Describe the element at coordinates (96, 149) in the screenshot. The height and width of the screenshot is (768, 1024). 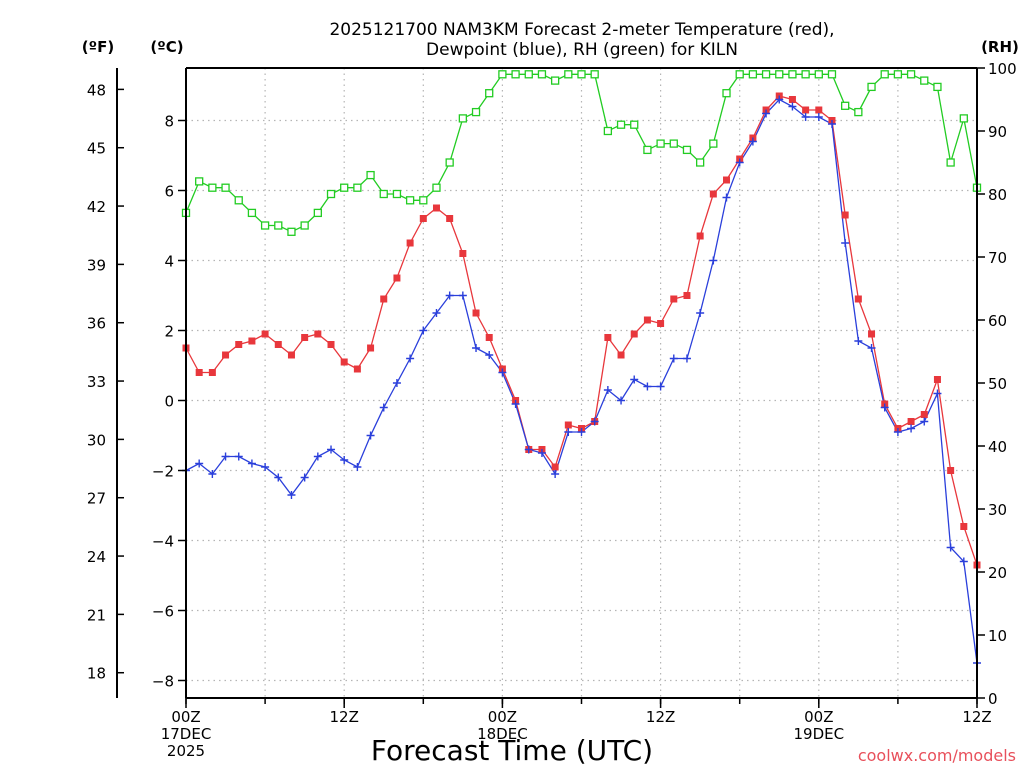
I see `fahrenheit-tick-label: 45` at that location.